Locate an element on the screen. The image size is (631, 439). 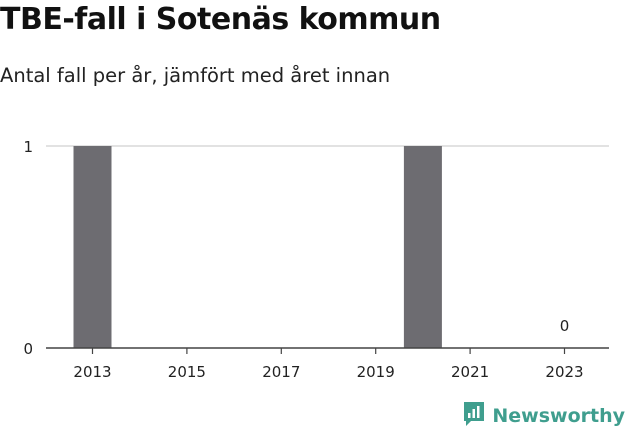
bar-2020 is located at coordinates (422, 247).